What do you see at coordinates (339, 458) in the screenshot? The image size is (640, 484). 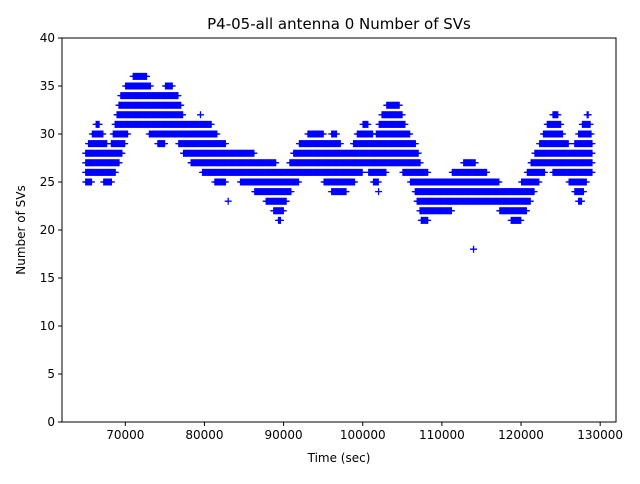 I see `x-axis-label: Time (sec)` at bounding box center [339, 458].